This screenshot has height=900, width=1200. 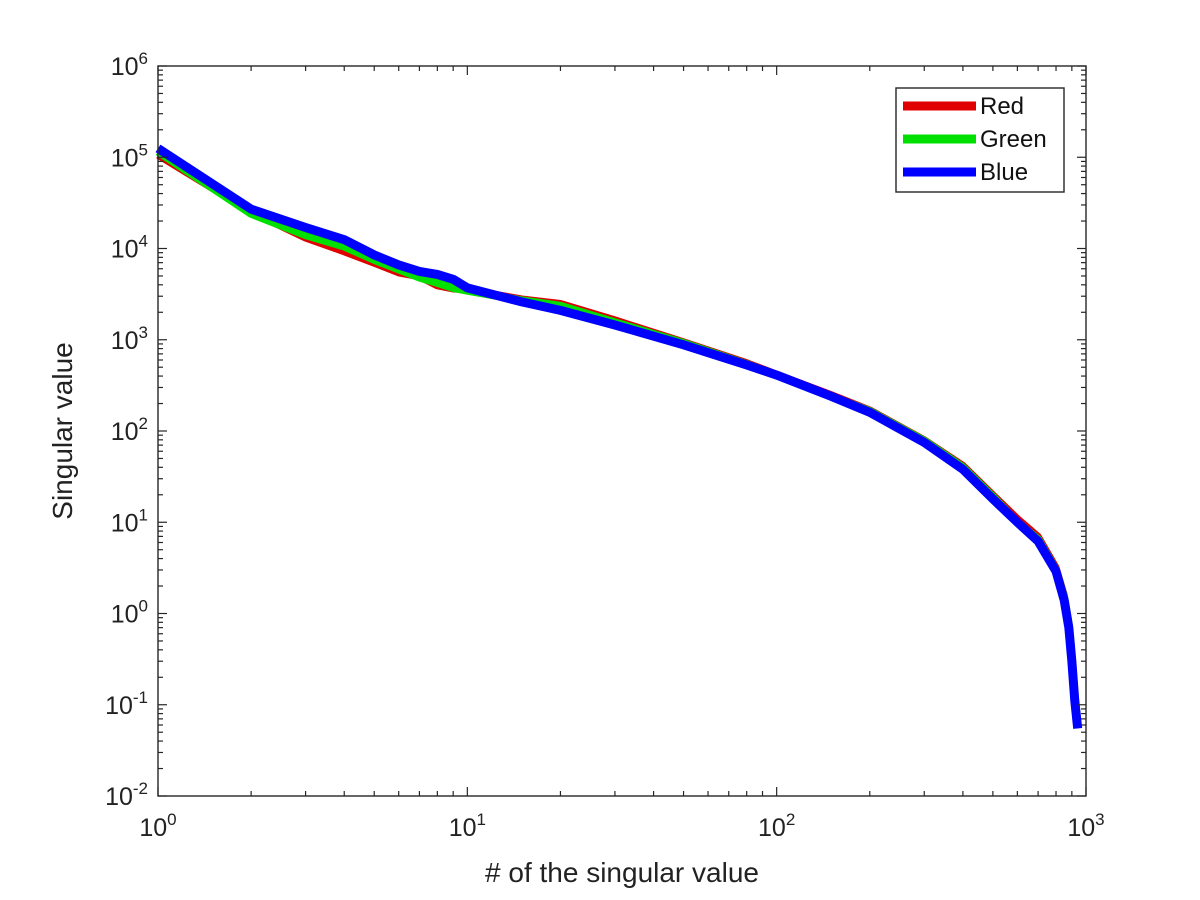 What do you see at coordinates (975, 139) in the screenshot?
I see `legend-items: Red Green Blue` at bounding box center [975, 139].